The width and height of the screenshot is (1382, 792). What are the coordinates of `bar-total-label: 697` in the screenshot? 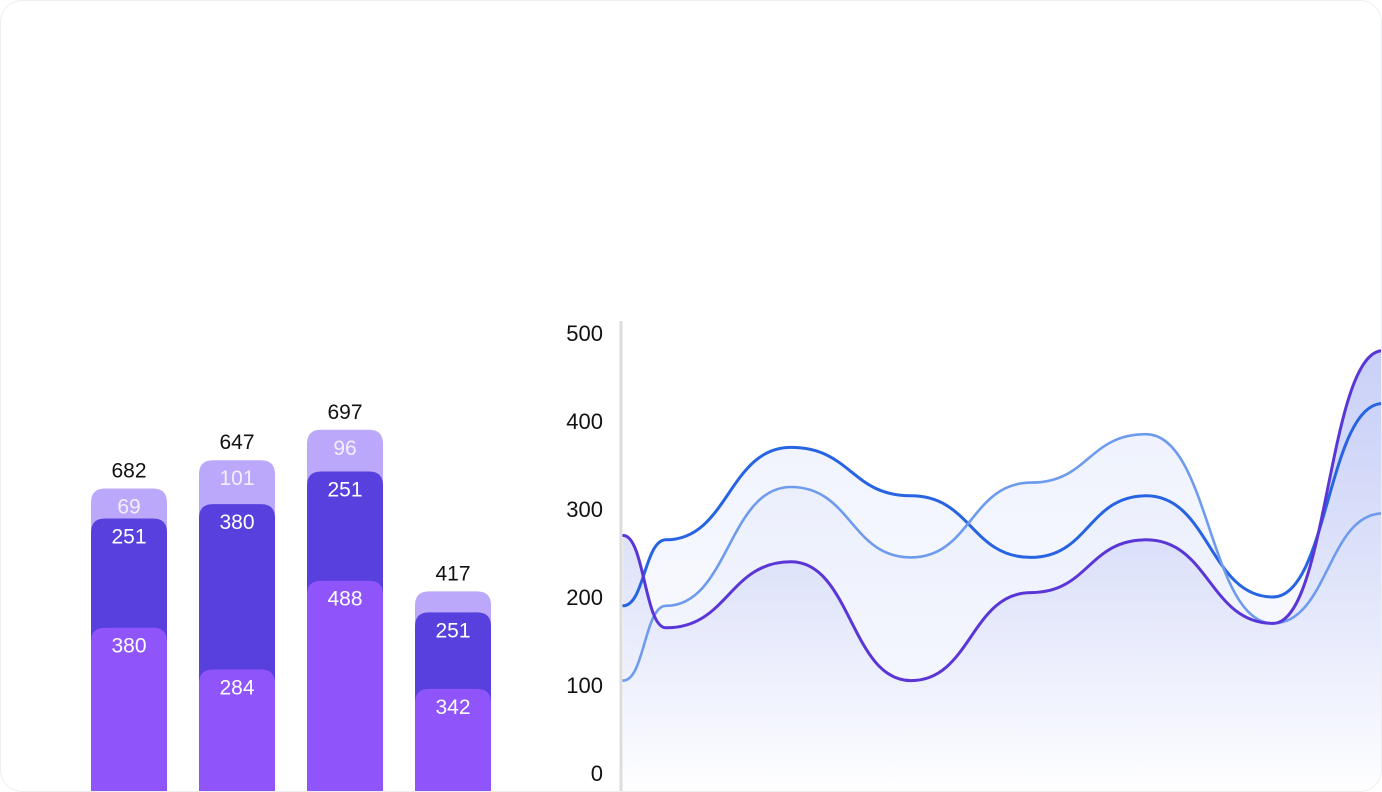 It's located at (344, 412).